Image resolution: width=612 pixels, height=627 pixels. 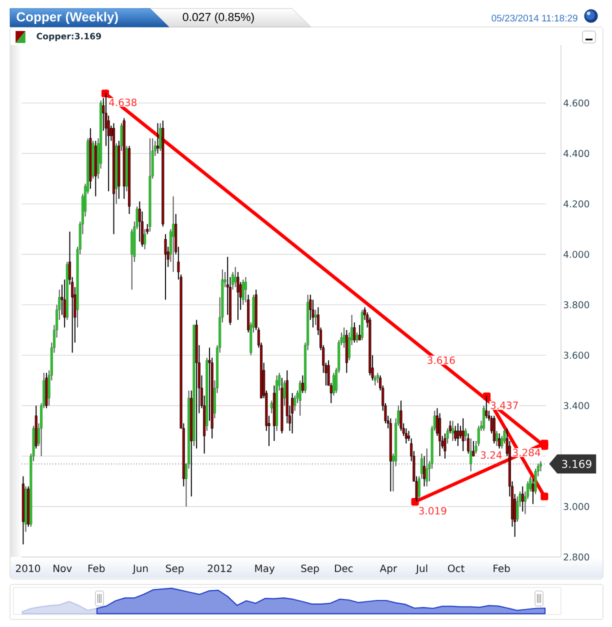 What do you see at coordinates (456, 568) in the screenshot?
I see `x-tick-label: Oct` at bounding box center [456, 568].